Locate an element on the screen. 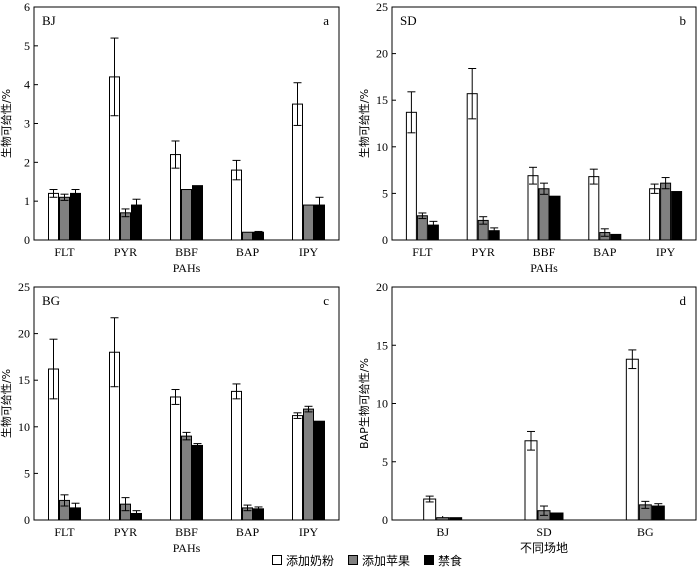 The width and height of the screenshot is (700, 574). panel-letter: a is located at coordinates (326, 20).